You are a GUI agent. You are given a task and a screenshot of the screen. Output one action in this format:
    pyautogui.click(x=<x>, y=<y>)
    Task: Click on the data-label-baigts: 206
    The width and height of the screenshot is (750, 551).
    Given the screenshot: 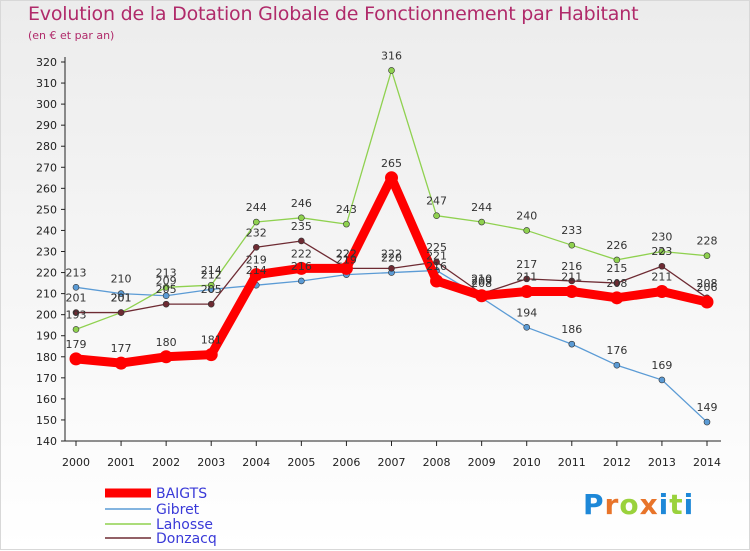 What is the action you would take?
    pyautogui.click(x=707, y=287)
    